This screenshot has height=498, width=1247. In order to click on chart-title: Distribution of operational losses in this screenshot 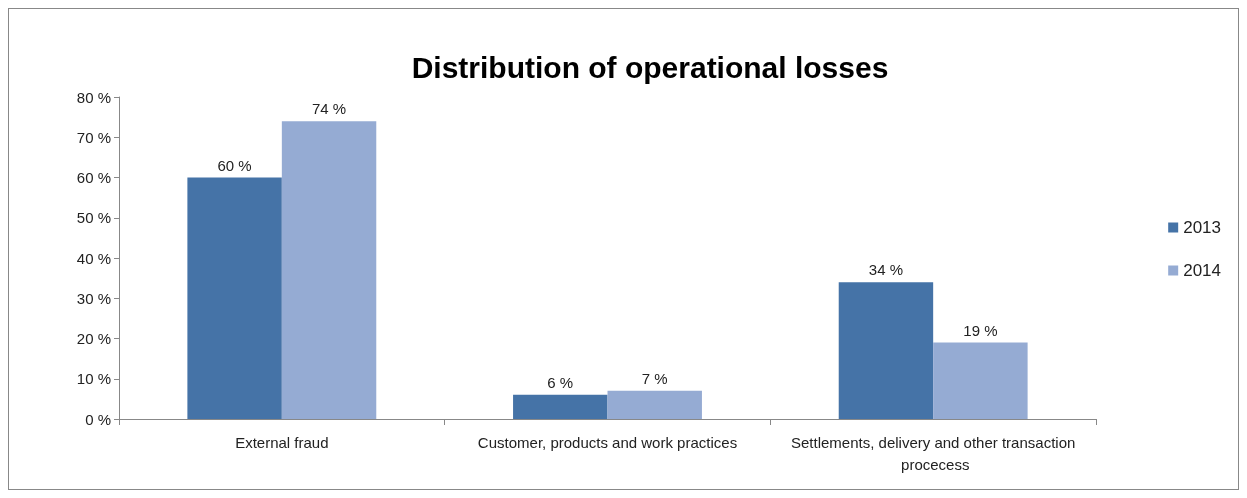, I will do `click(650, 67)`.